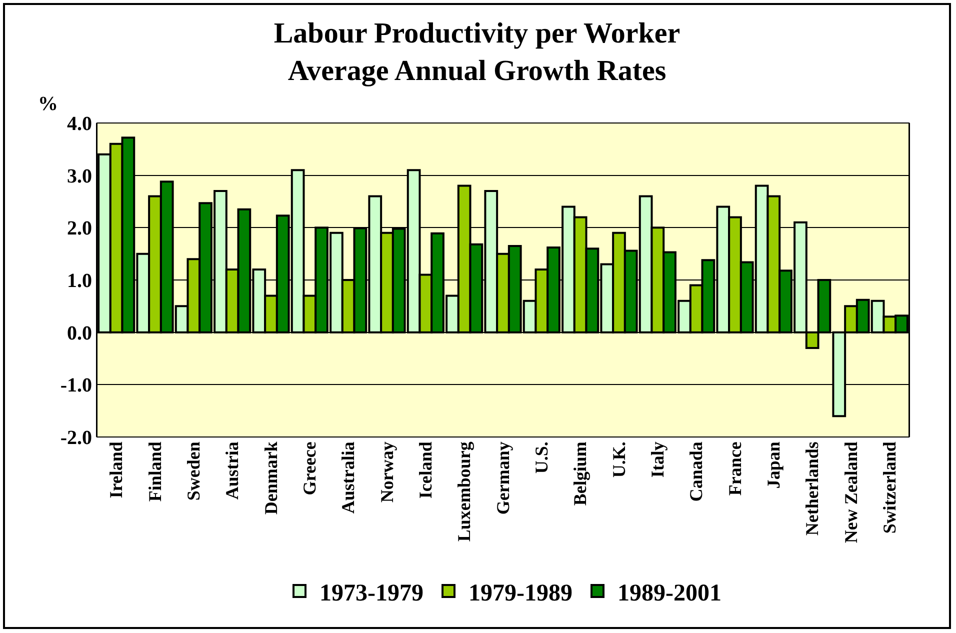 The image size is (956, 633). Describe the element at coordinates (580, 474) in the screenshot. I see `x-tick-label: Belgium` at that location.